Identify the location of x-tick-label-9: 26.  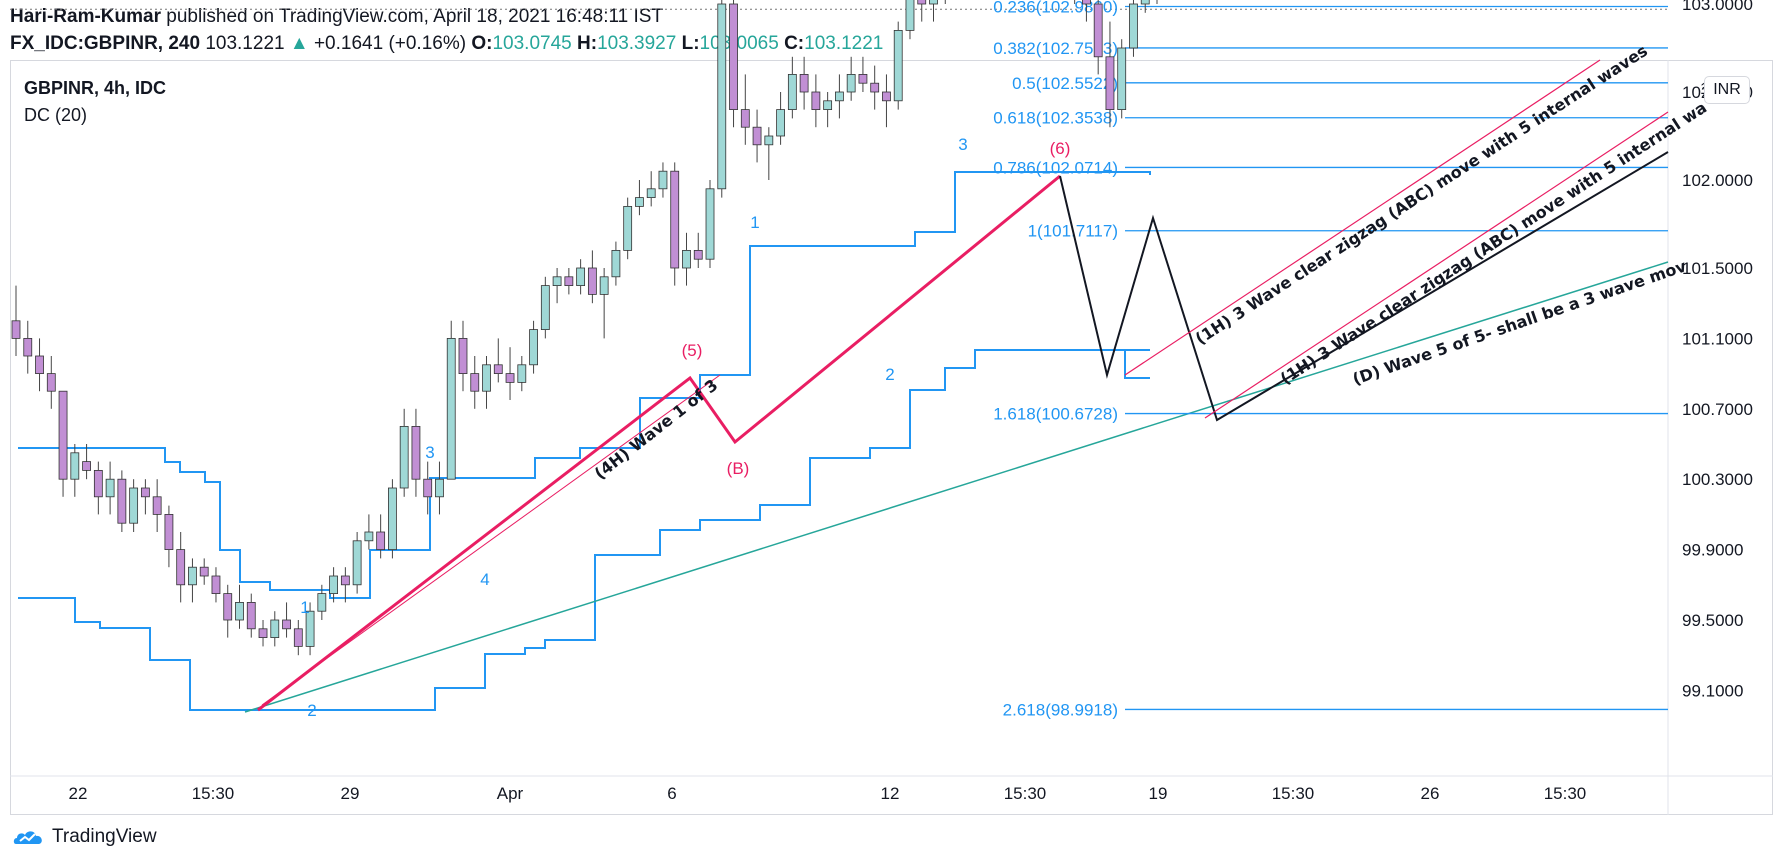
(1430, 793).